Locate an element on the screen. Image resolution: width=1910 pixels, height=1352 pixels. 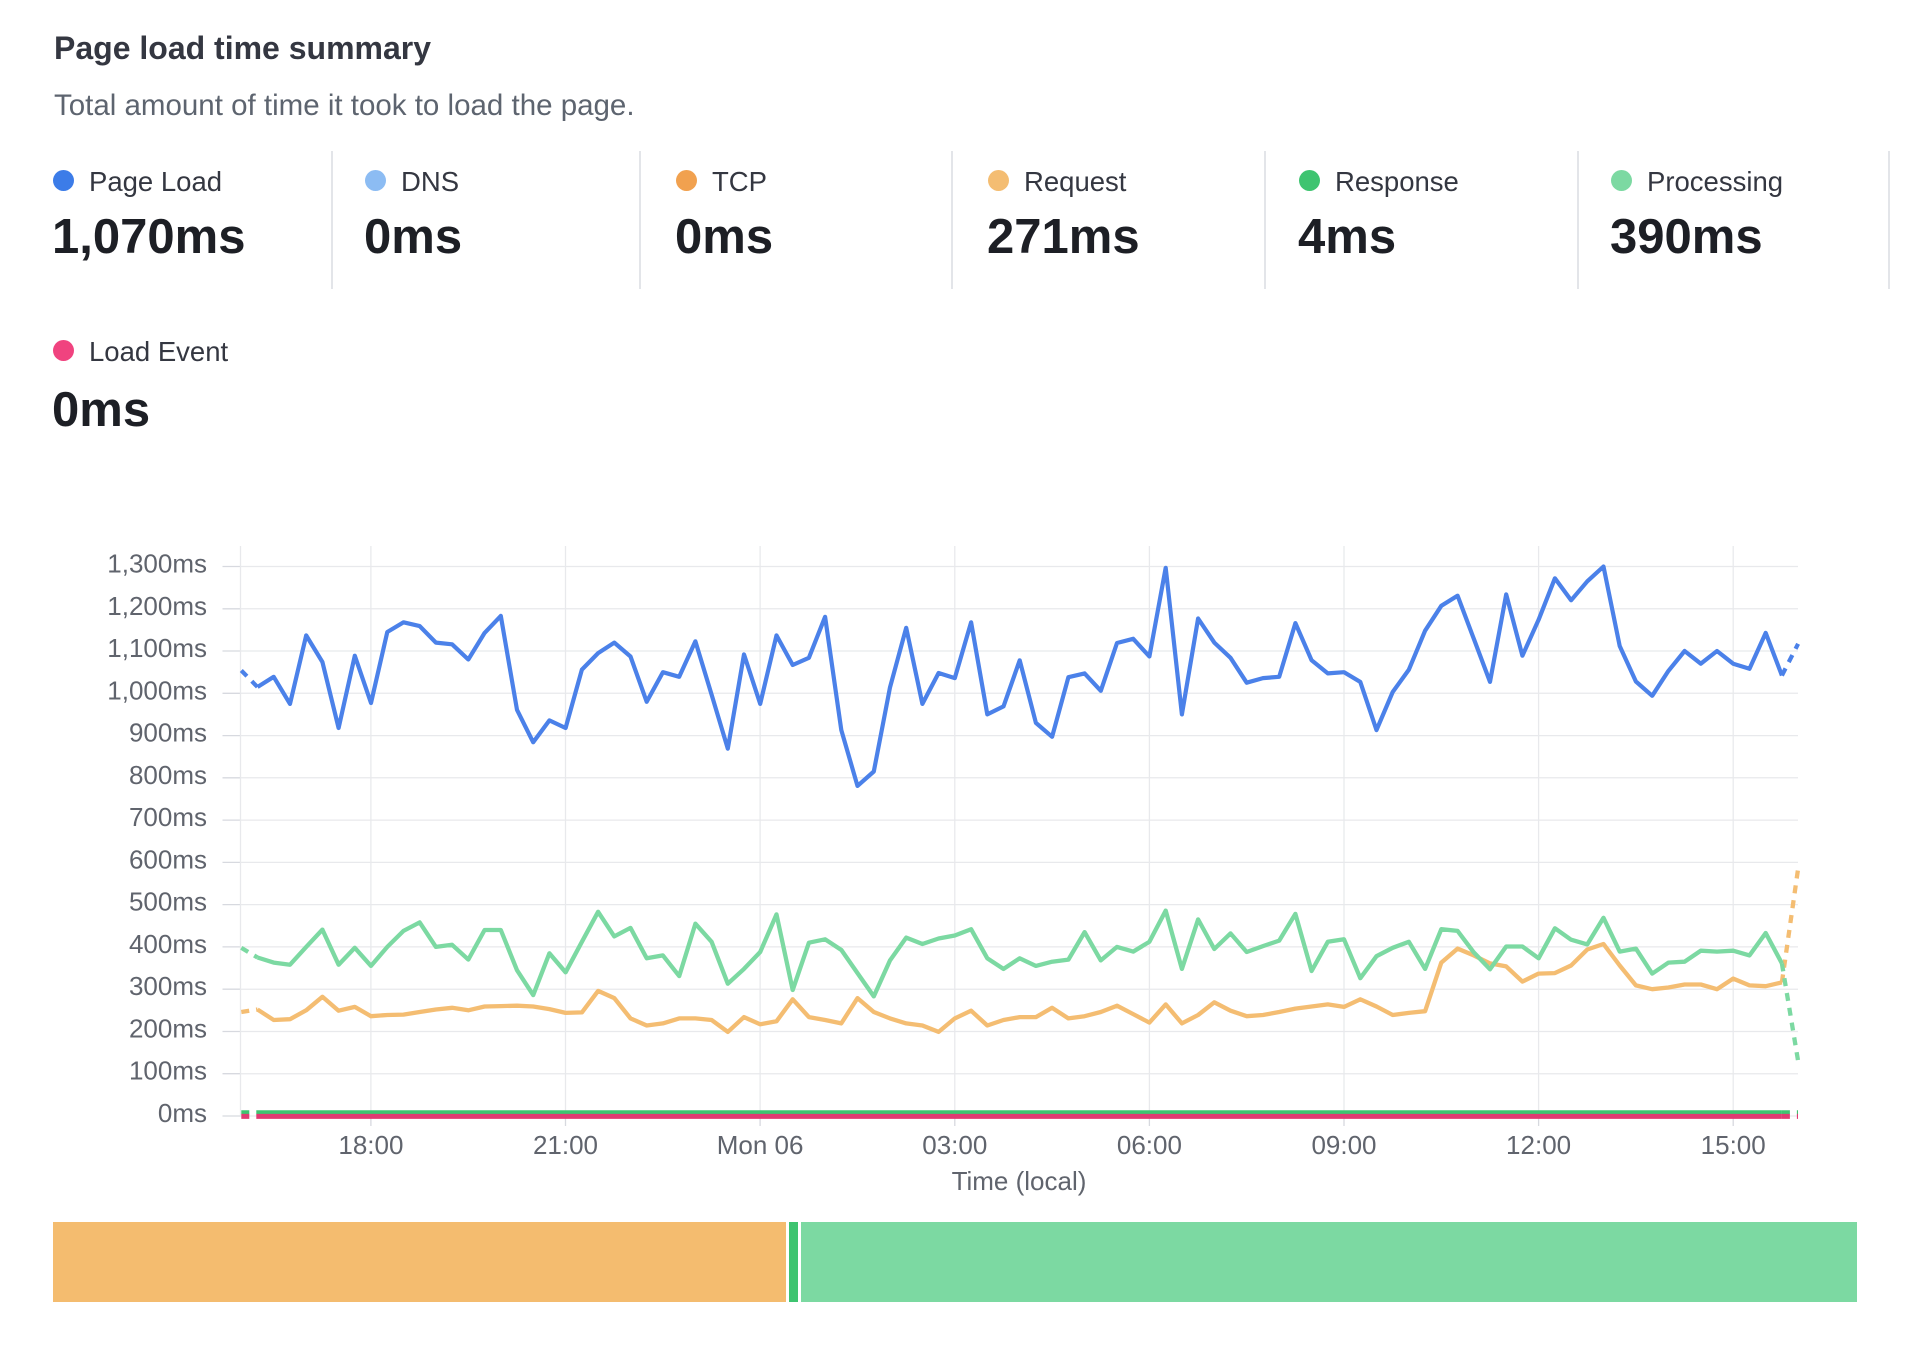
svg-text: 600ms is located at coordinates (168, 859).